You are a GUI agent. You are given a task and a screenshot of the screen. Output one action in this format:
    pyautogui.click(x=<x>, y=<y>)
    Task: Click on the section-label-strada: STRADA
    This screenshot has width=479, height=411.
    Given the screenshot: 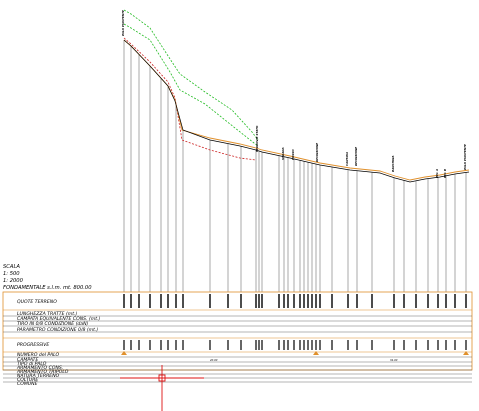 What is the action you would take?
    pyautogui.click(x=283, y=153)
    